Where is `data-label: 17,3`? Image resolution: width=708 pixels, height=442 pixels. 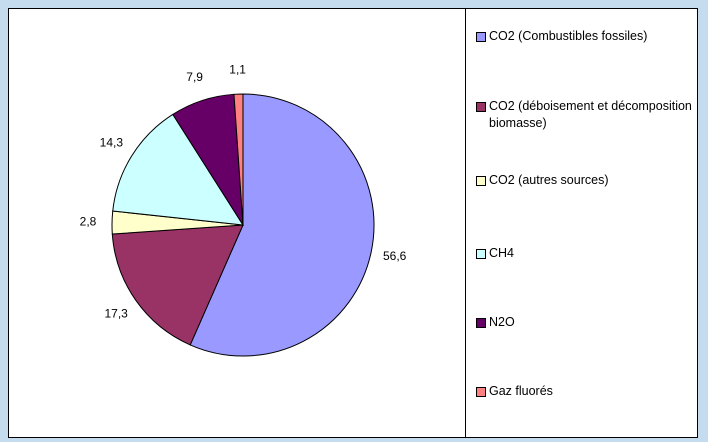
data-label: 17,3 is located at coordinates (117, 313).